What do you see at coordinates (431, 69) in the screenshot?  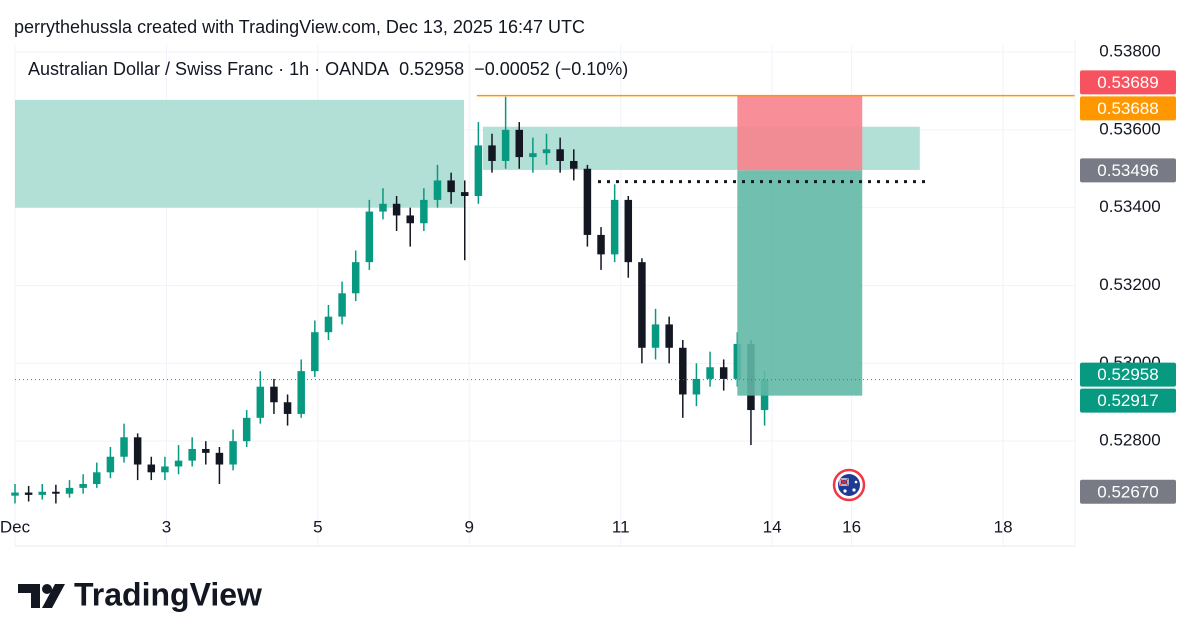 I see `last-price: 0.52958` at bounding box center [431, 69].